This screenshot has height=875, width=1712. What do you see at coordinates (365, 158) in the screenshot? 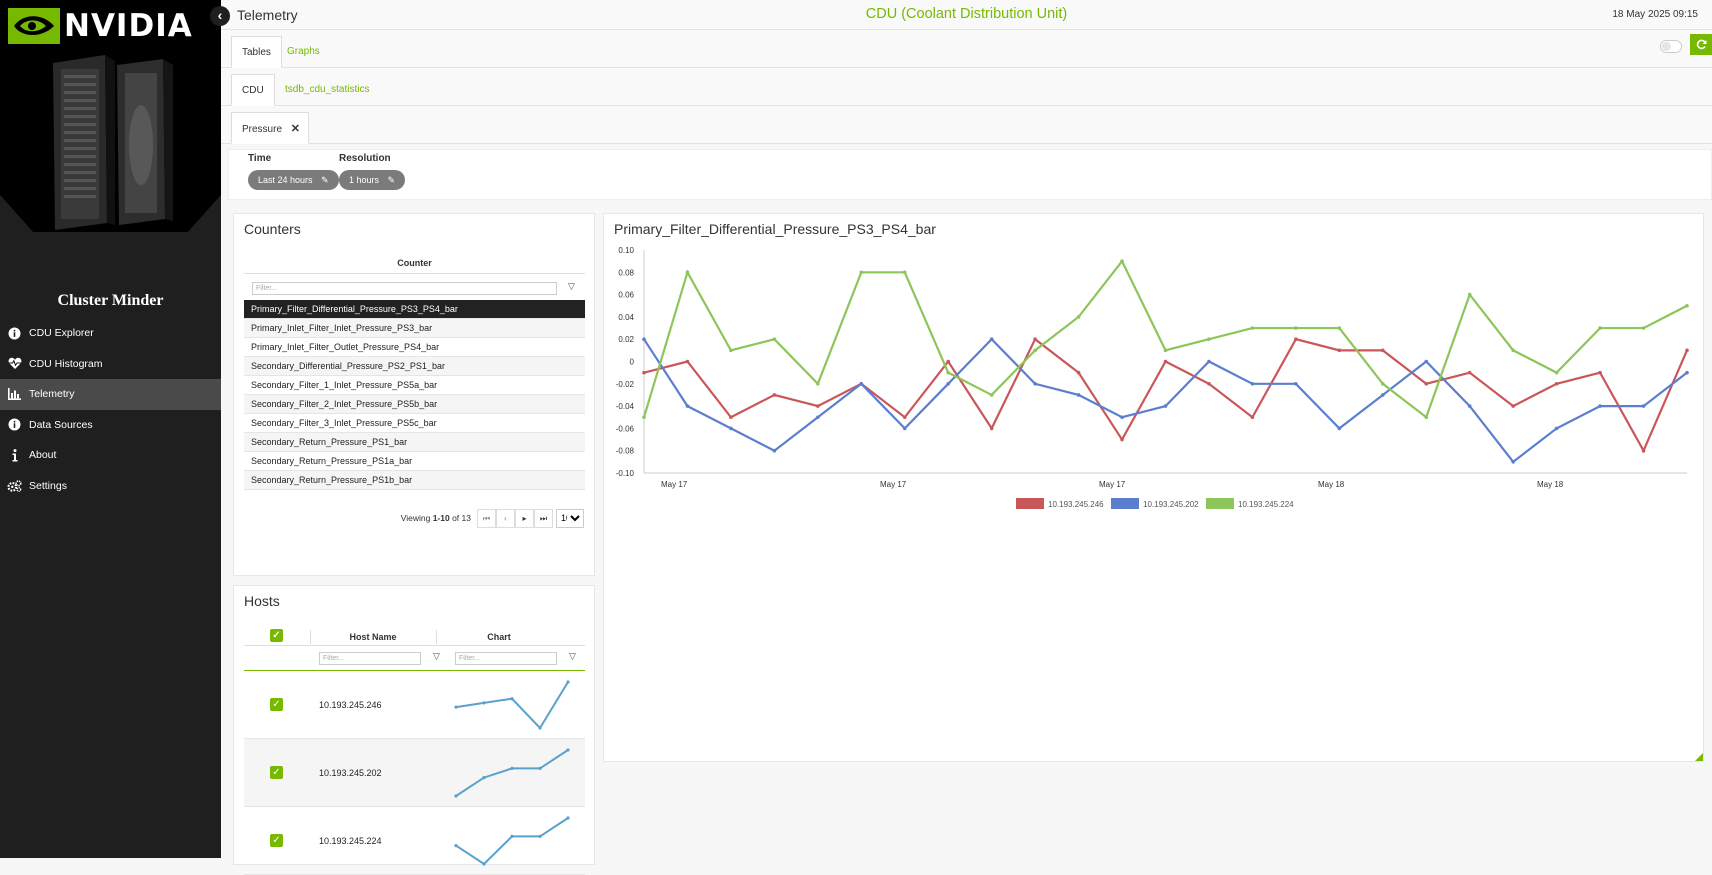
I see `resolution-label: Resolution` at bounding box center [365, 158].